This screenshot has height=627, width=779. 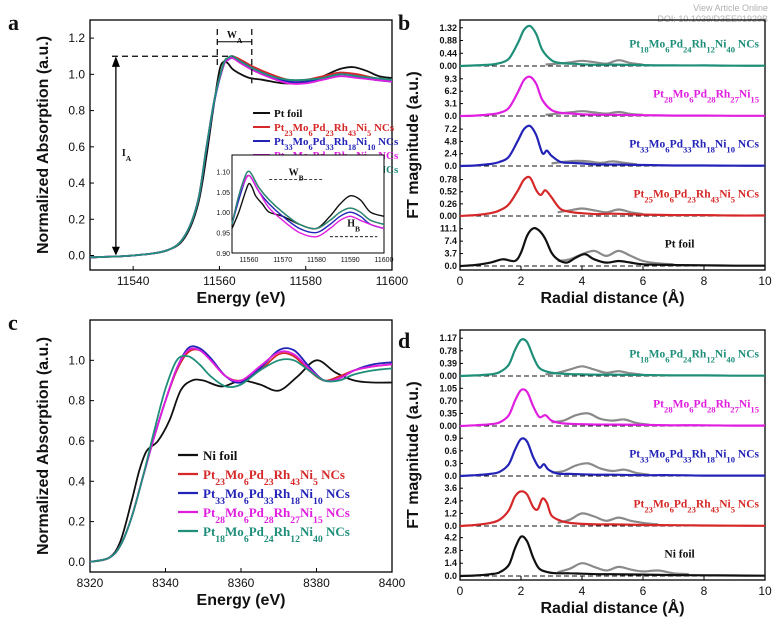 What do you see at coordinates (269, 520) in the screenshot?
I see `panel-c-legend-label-3-part: 28` at bounding box center [269, 520].